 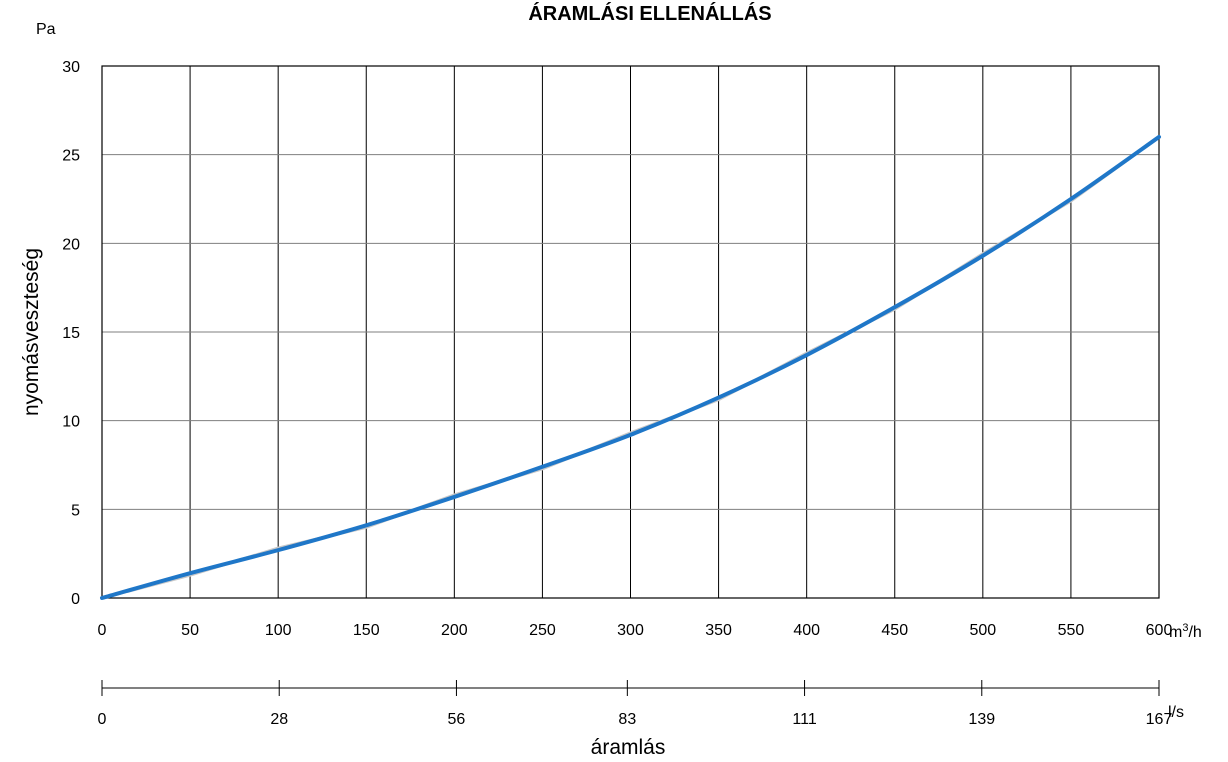 What do you see at coordinates (102, 630) in the screenshot?
I see `x-tick-label: 0` at bounding box center [102, 630].